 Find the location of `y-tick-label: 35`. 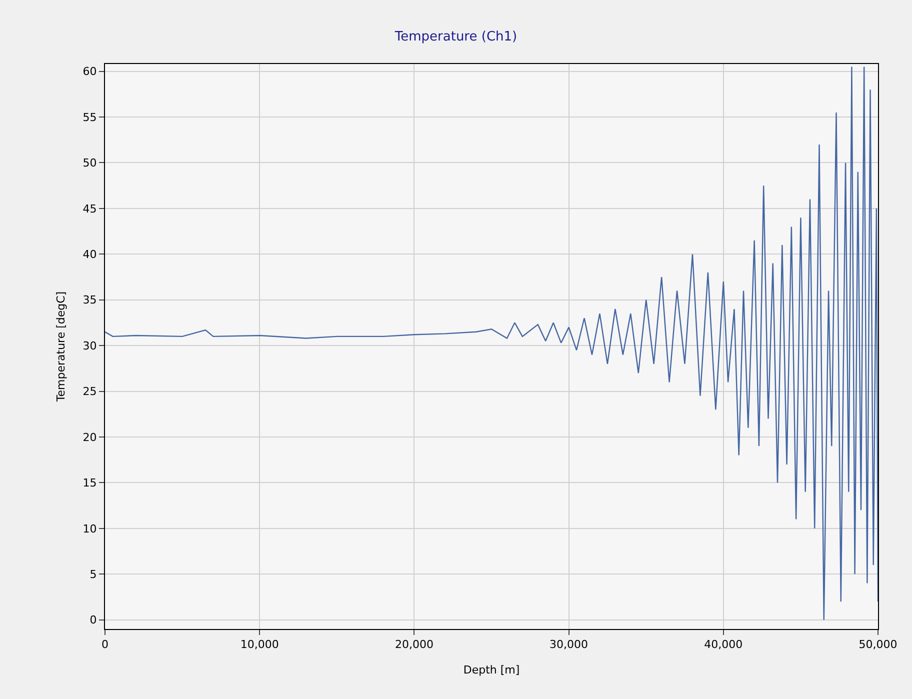

y-tick-label: 35 is located at coordinates (89, 300).